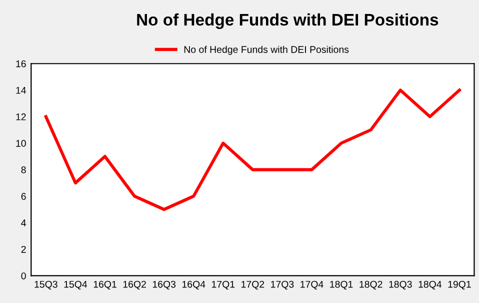  I want to click on y-tick-label: 14, so click(21, 90).